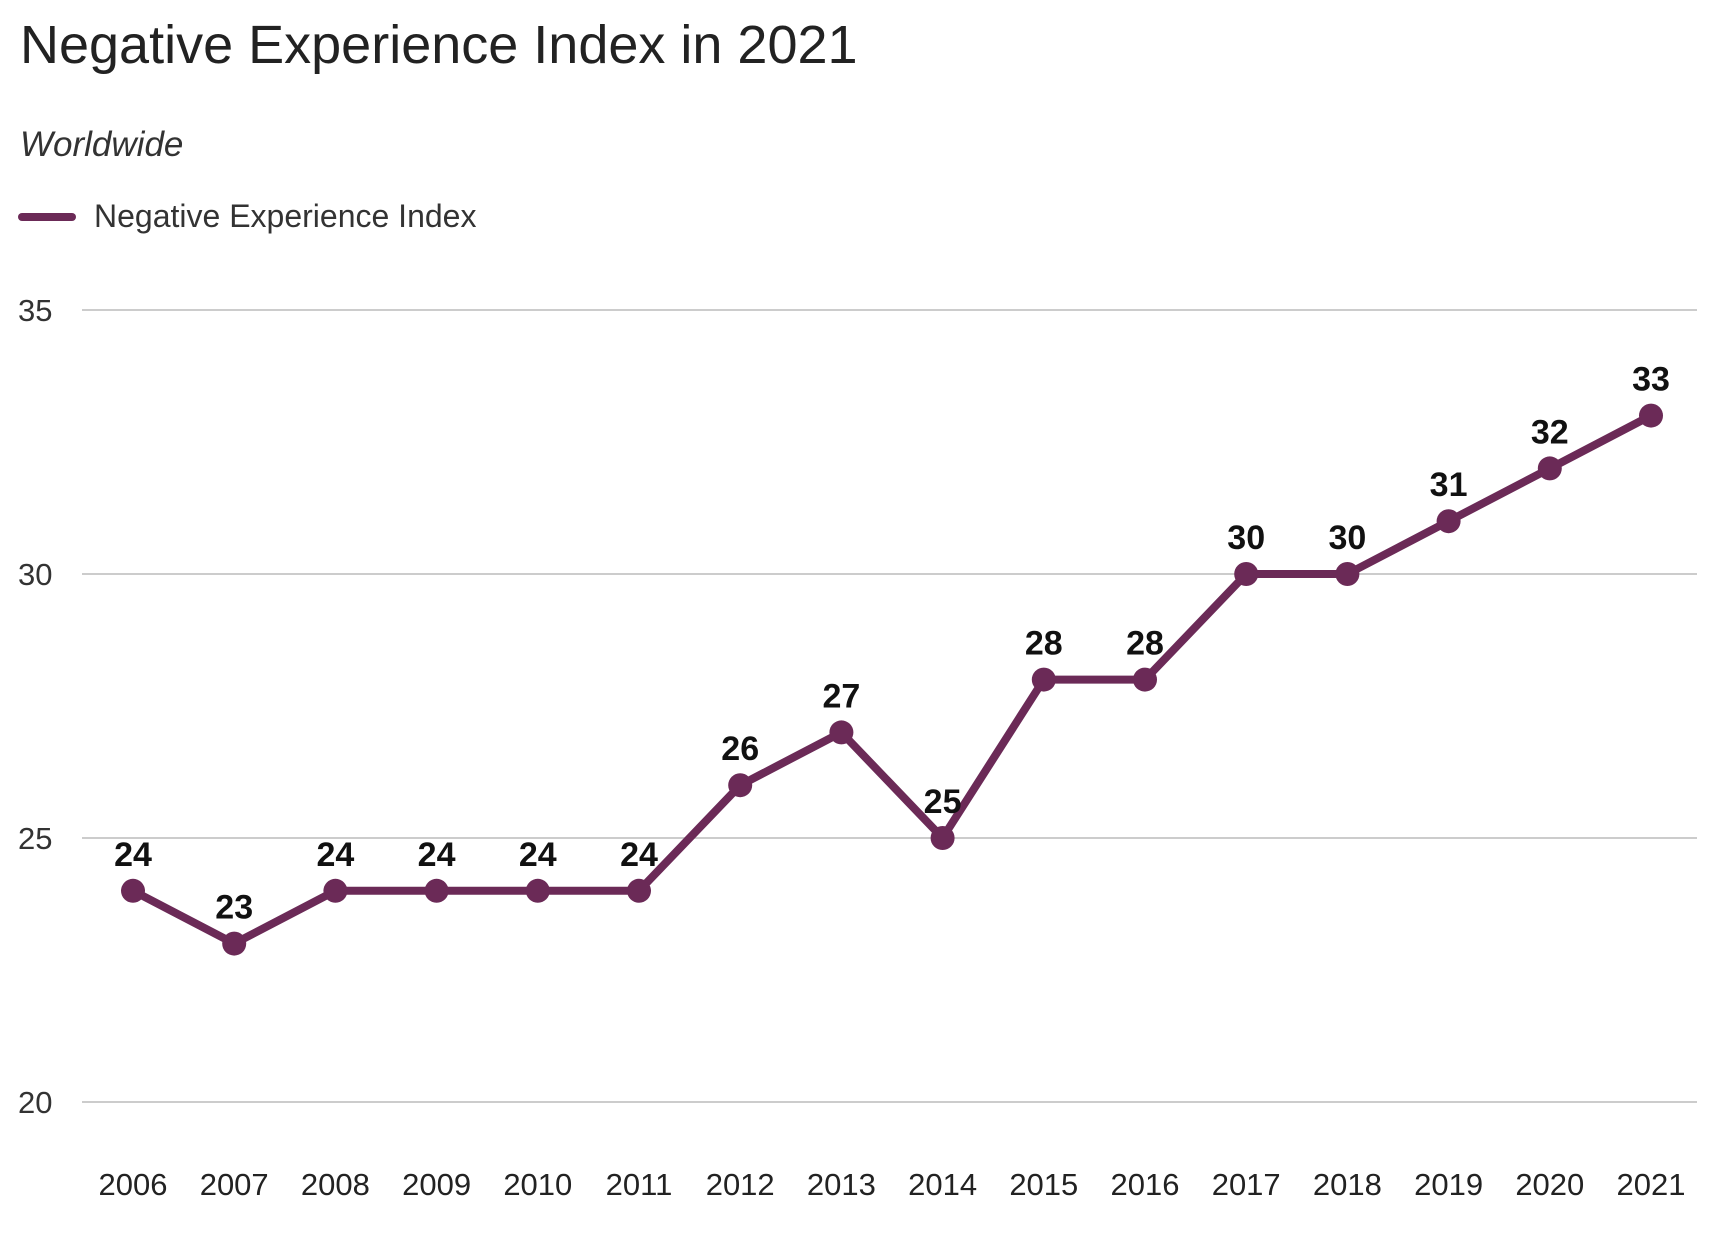  I want to click on legend-swatch, so click(47, 216).